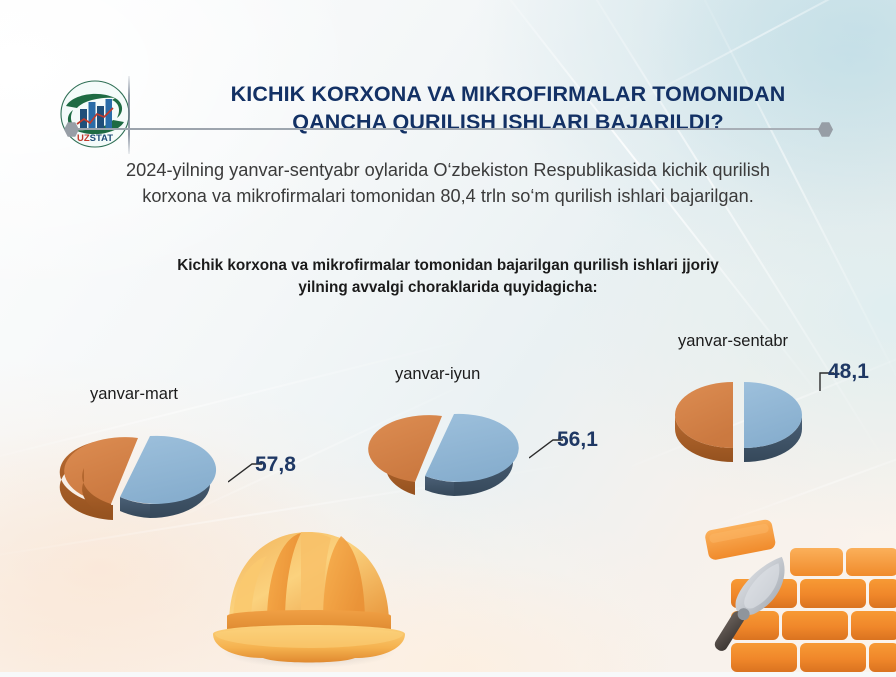  What do you see at coordinates (307, 592) in the screenshot?
I see `hard-hat-icon` at bounding box center [307, 592].